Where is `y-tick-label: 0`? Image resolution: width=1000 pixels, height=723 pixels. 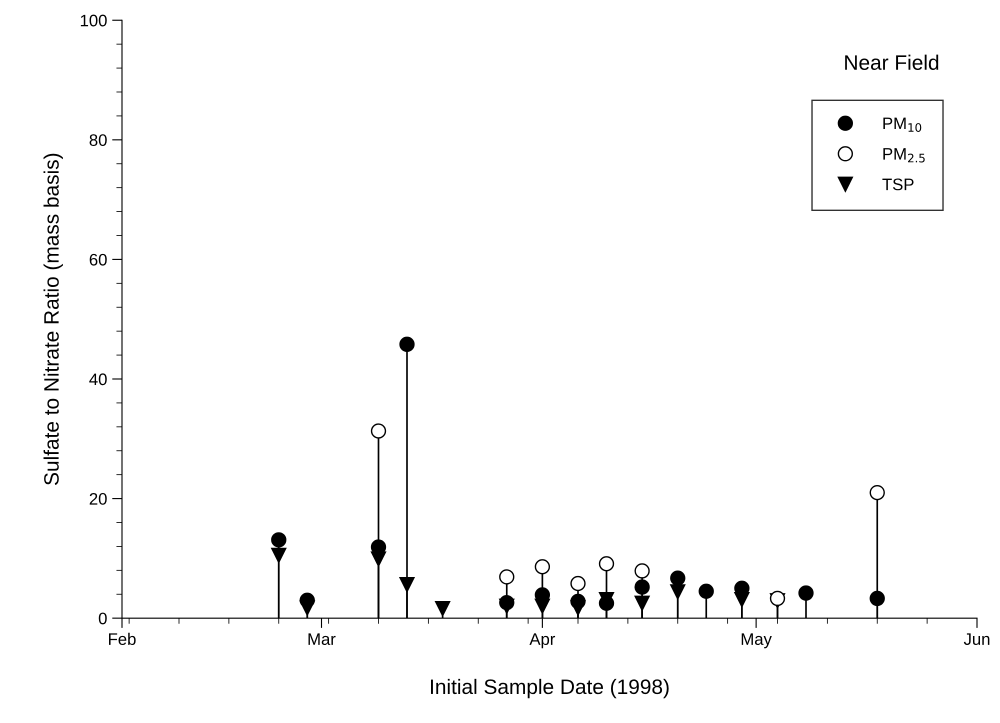
y-tick-label: 0 is located at coordinates (102, 618).